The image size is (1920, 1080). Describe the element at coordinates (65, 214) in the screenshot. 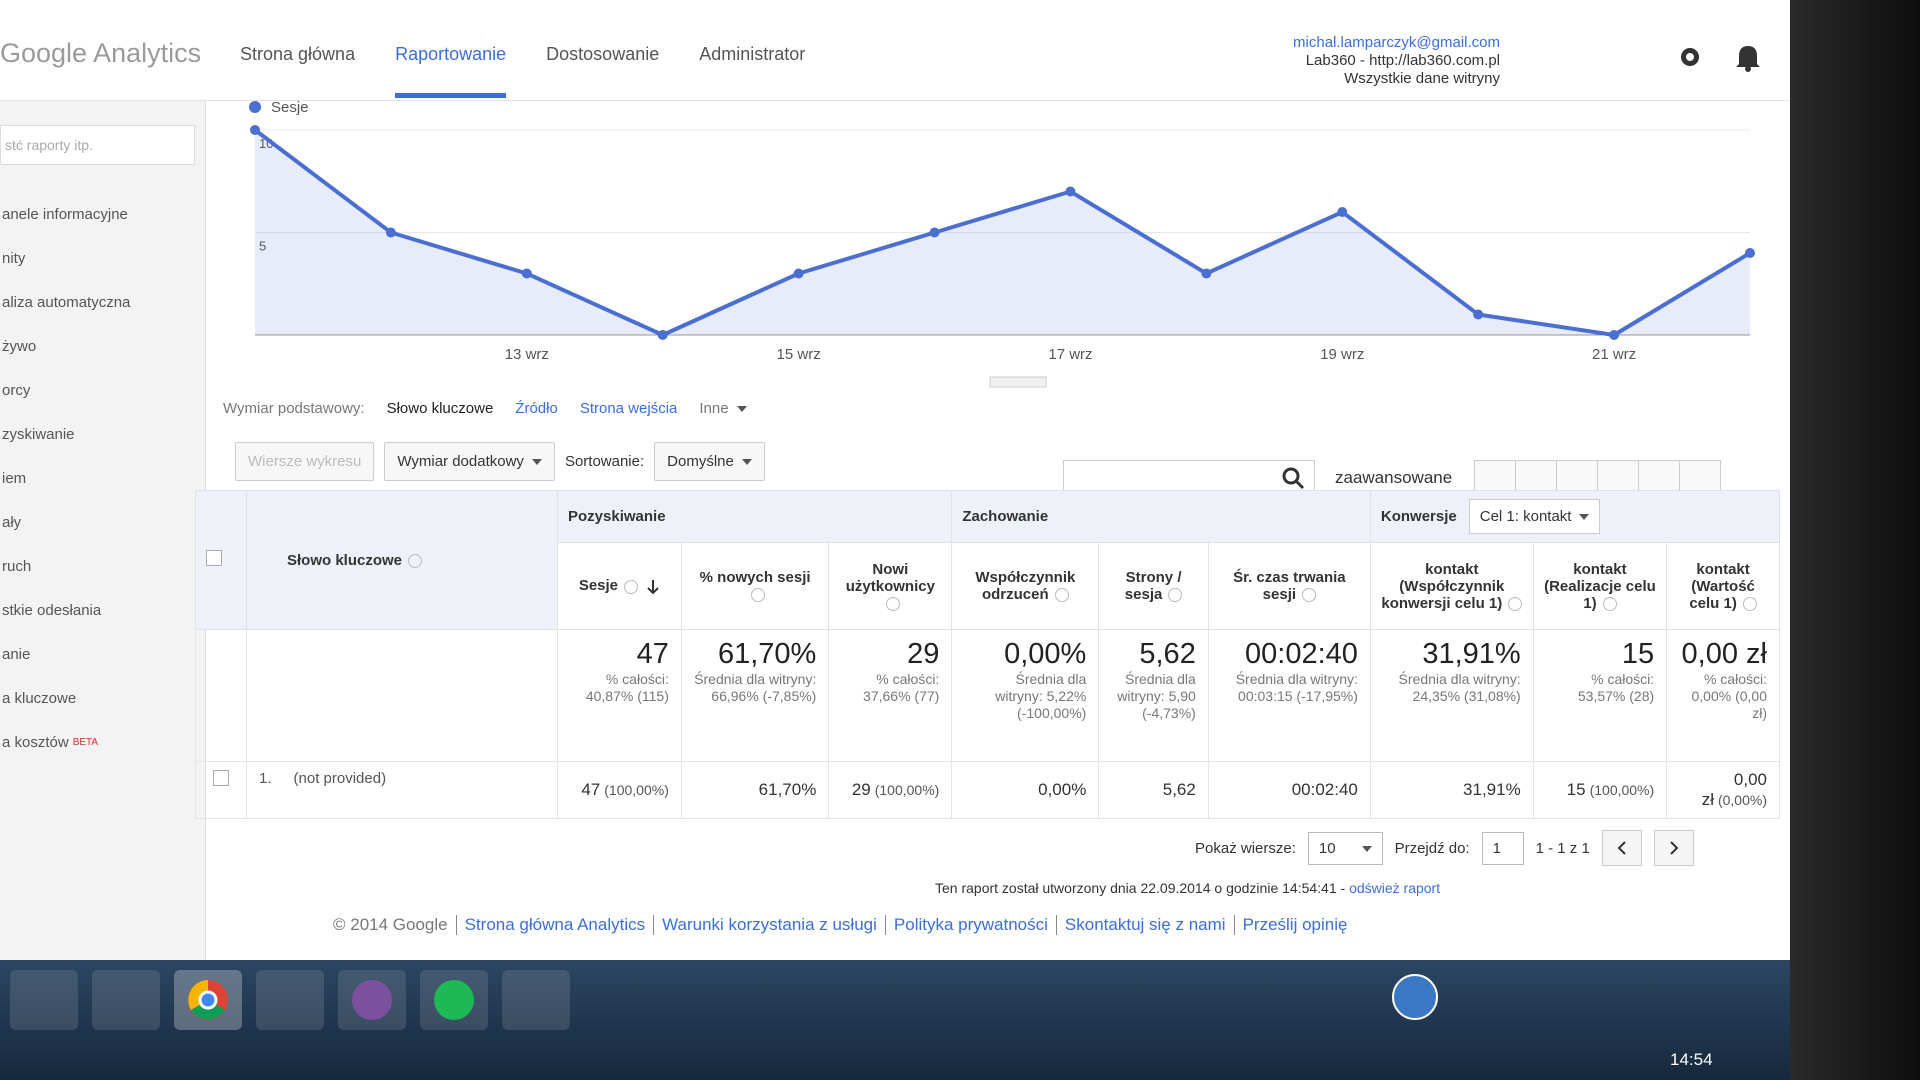

I see `sidebar-item: anele informacyjne` at that location.